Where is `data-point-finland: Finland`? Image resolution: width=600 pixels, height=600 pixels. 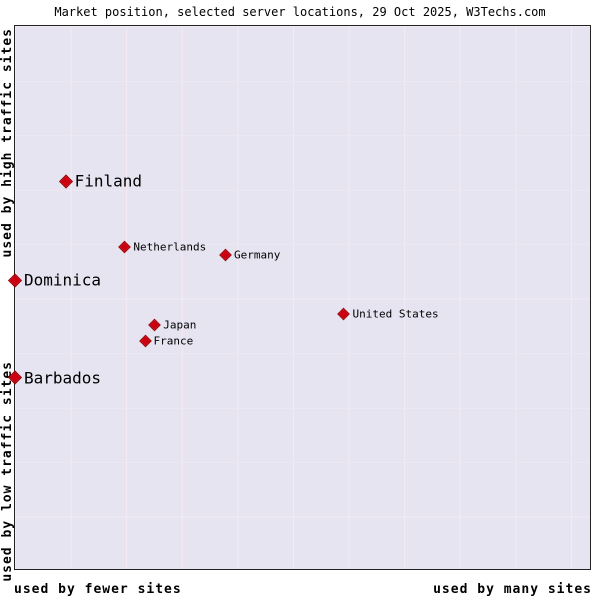 data-point-finland: Finland is located at coordinates (100, 181).